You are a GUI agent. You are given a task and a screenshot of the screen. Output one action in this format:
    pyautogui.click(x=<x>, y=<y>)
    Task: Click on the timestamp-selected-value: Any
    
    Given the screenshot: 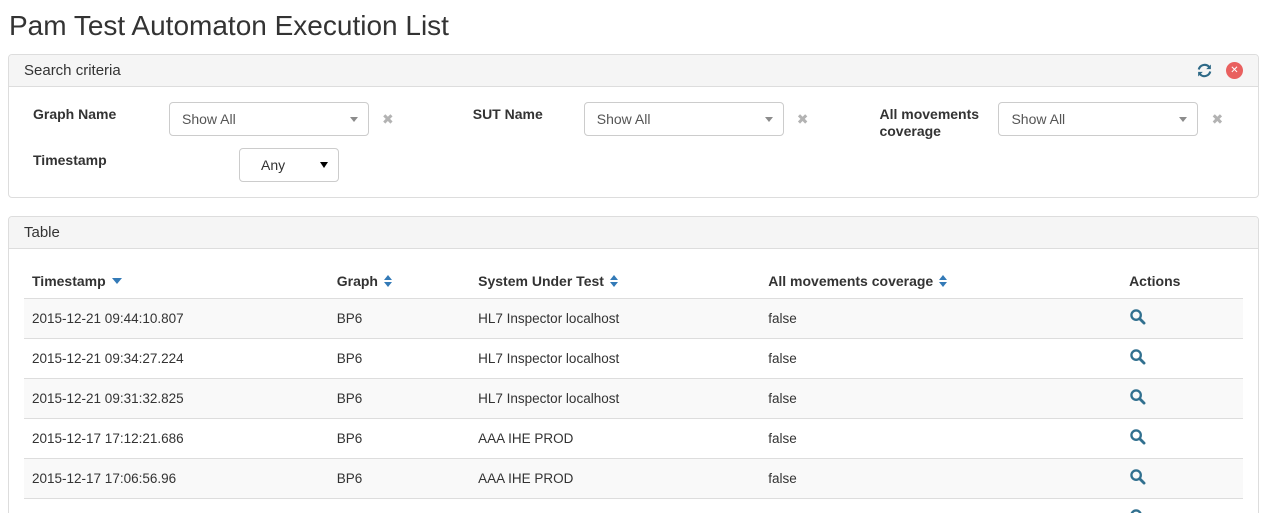 What is the action you would take?
    pyautogui.click(x=273, y=165)
    